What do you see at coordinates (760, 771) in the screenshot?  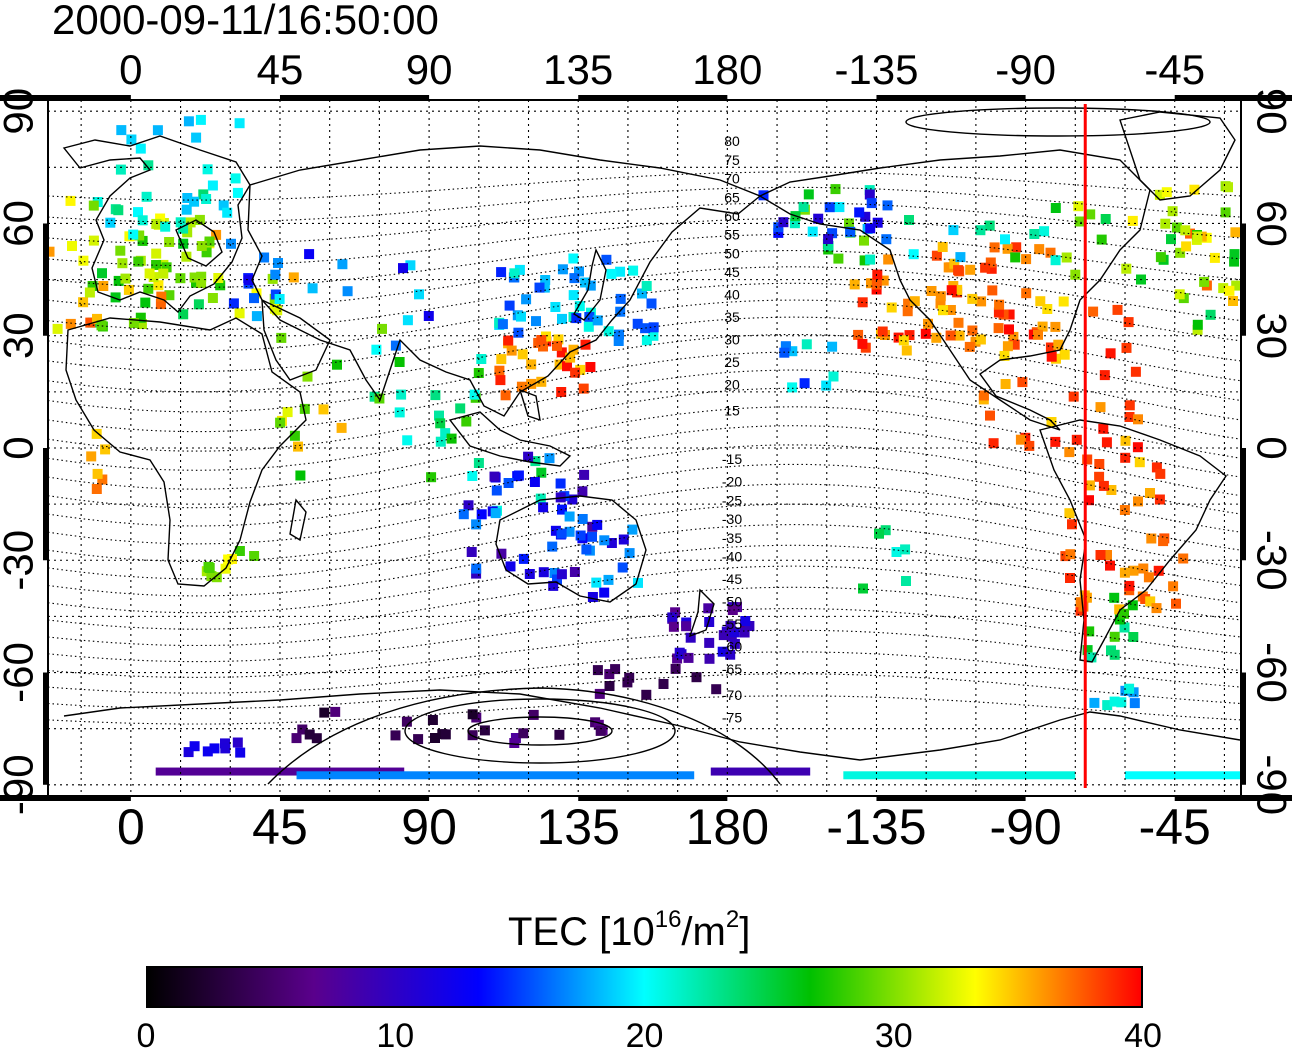 I see `tec-polar-band` at bounding box center [760, 771].